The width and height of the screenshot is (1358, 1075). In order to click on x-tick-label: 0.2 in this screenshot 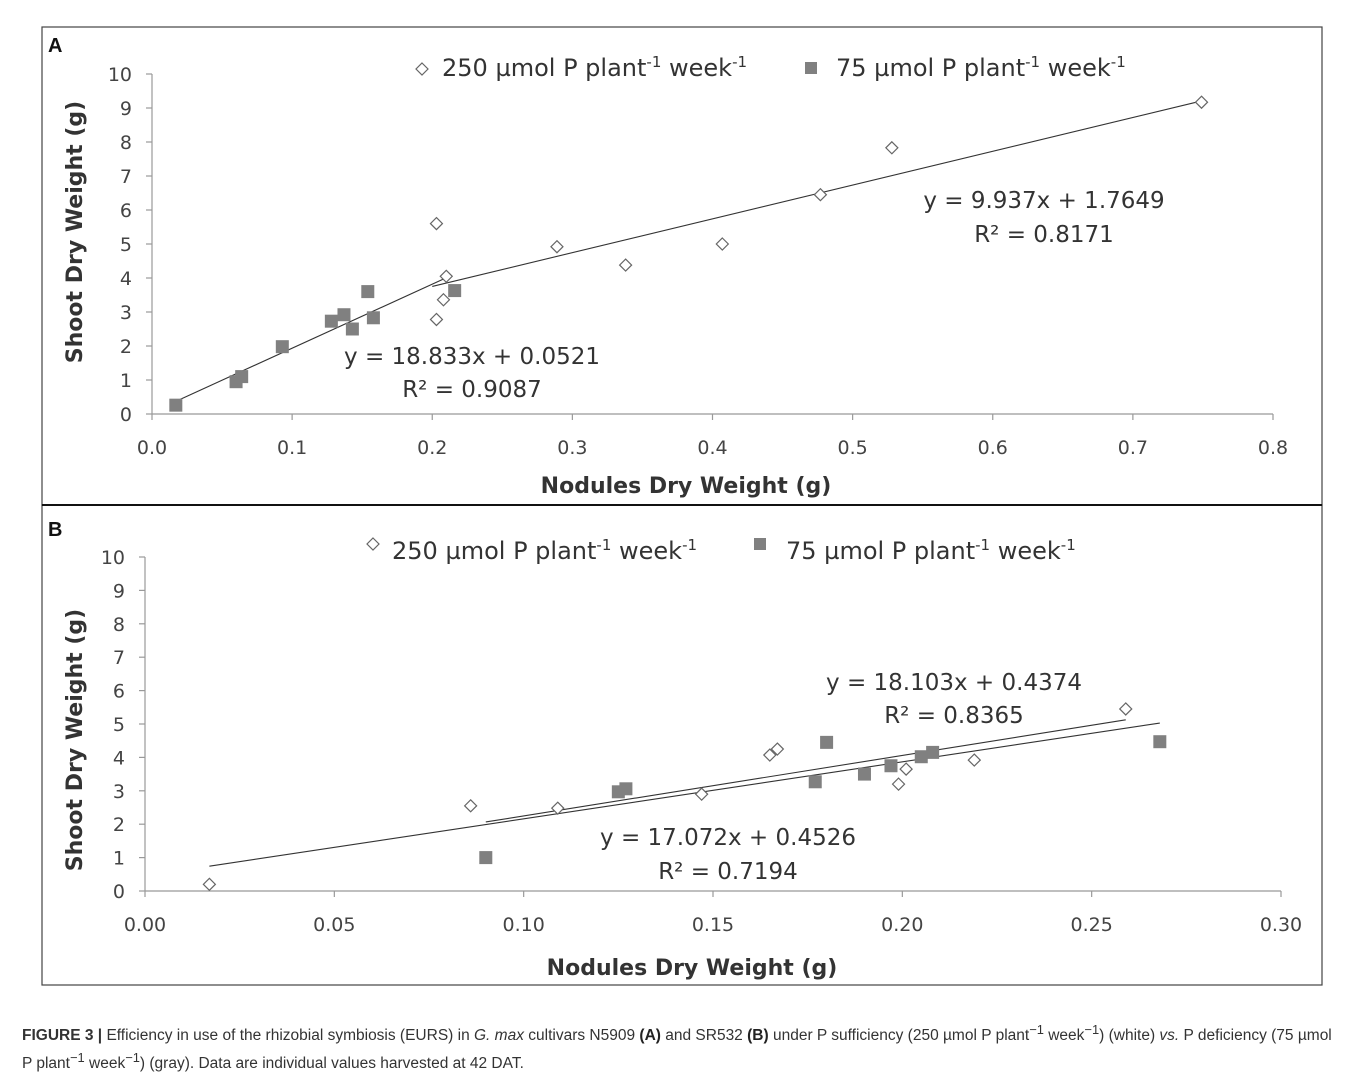, I will do `click(432, 448)`.